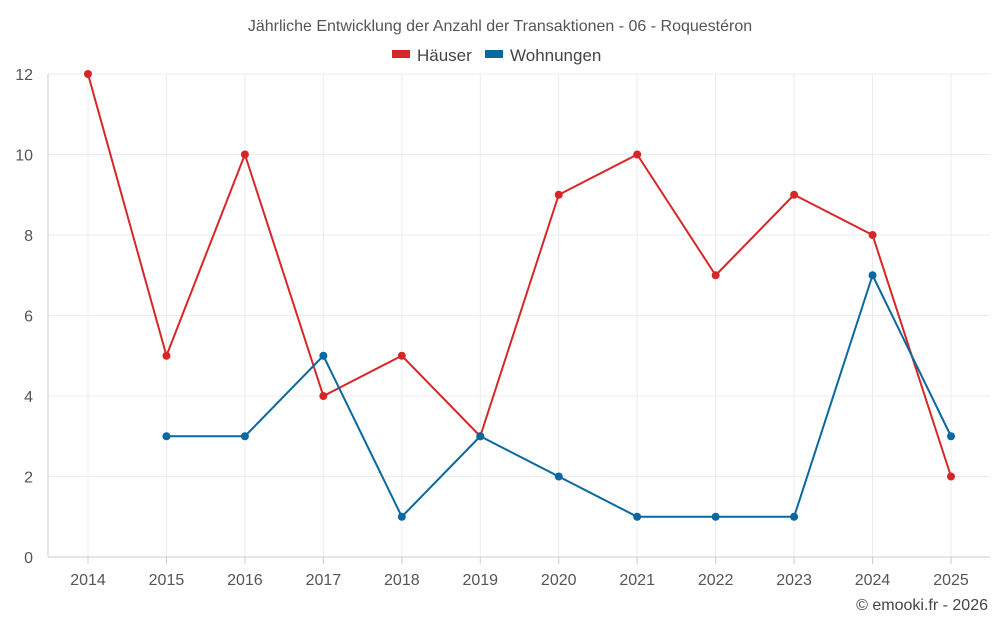 This screenshot has height=625, width=1000. I want to click on y-tick-label: 2, so click(28, 478).